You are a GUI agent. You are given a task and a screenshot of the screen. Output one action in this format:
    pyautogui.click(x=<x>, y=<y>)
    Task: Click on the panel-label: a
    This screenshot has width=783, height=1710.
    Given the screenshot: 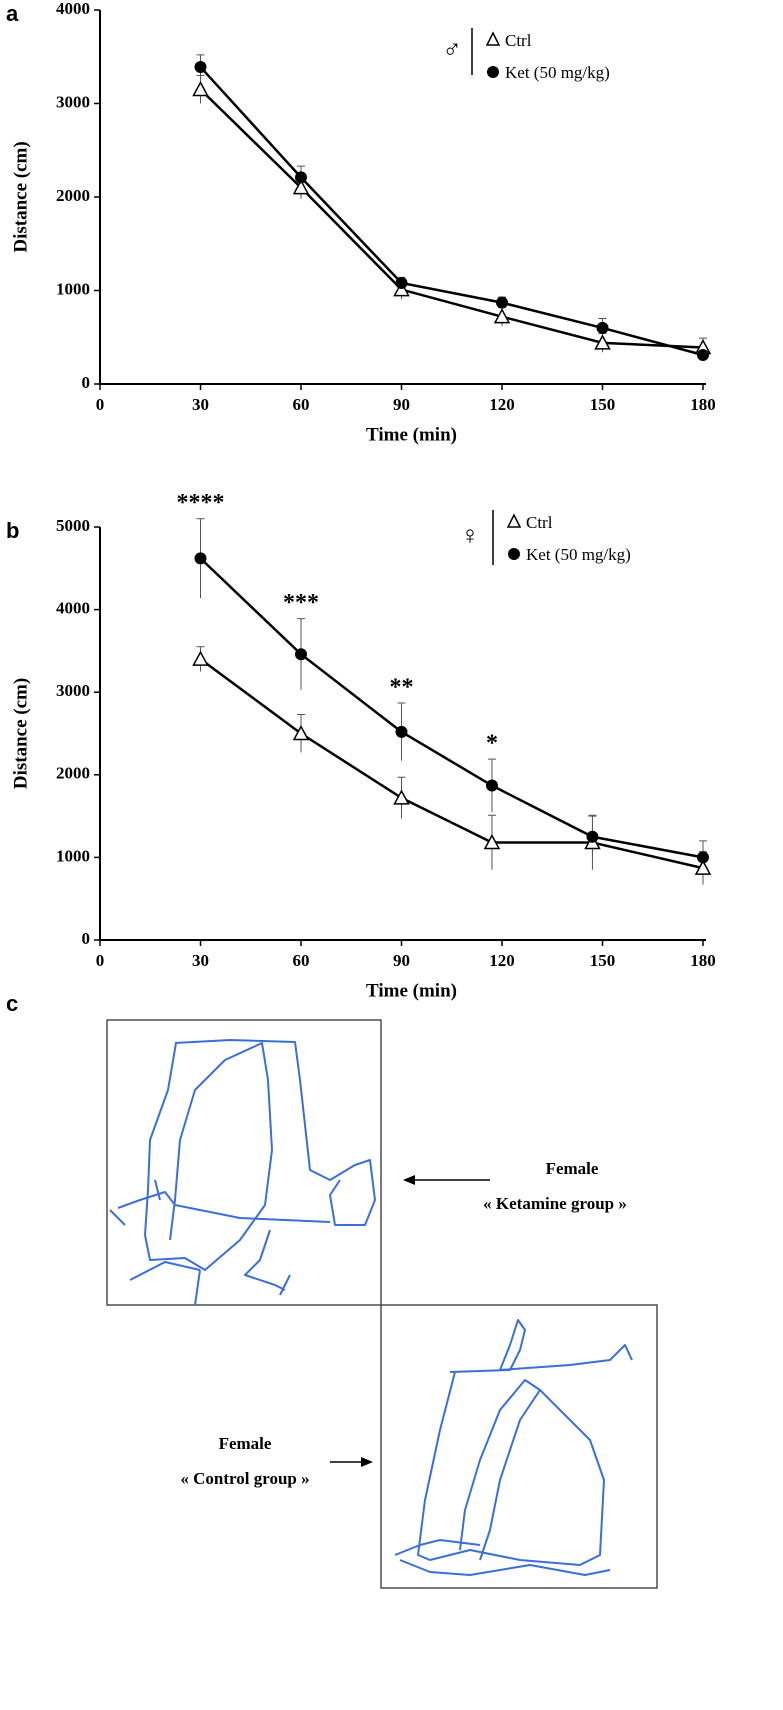 What is the action you would take?
    pyautogui.click(x=12, y=13)
    